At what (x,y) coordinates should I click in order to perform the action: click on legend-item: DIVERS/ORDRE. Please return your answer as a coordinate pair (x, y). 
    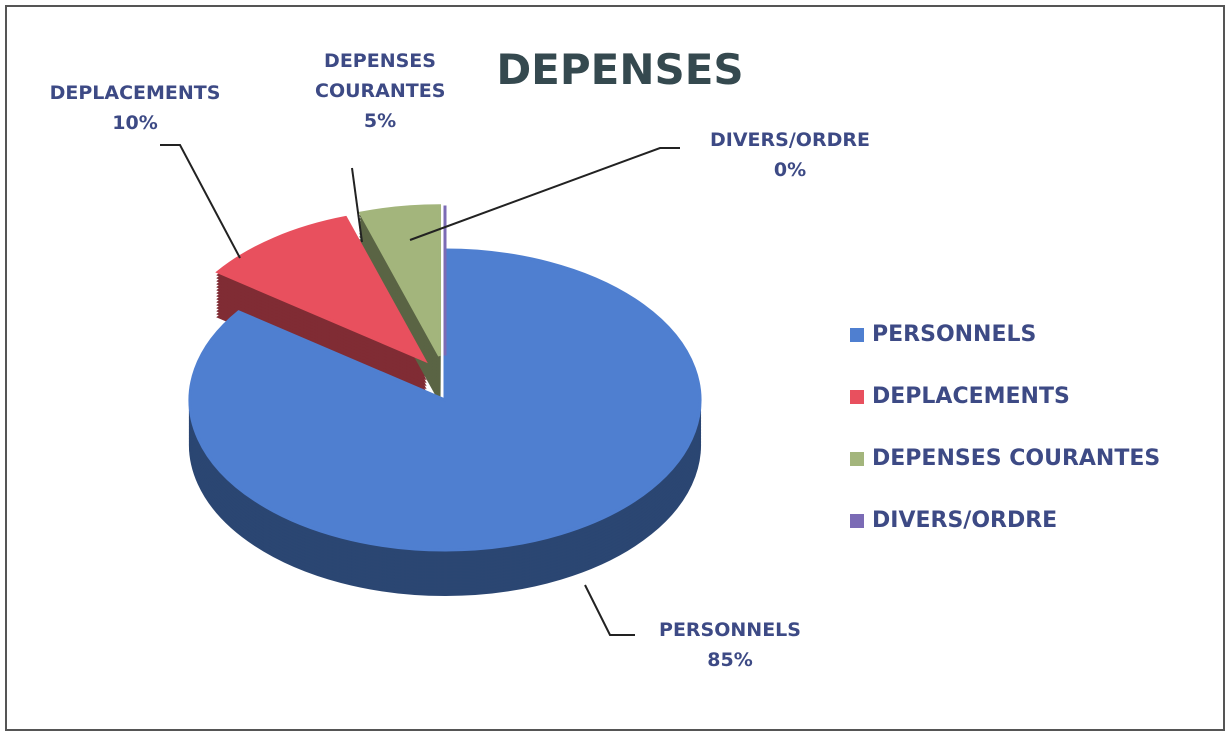
    Looking at the image, I should click on (953, 520).